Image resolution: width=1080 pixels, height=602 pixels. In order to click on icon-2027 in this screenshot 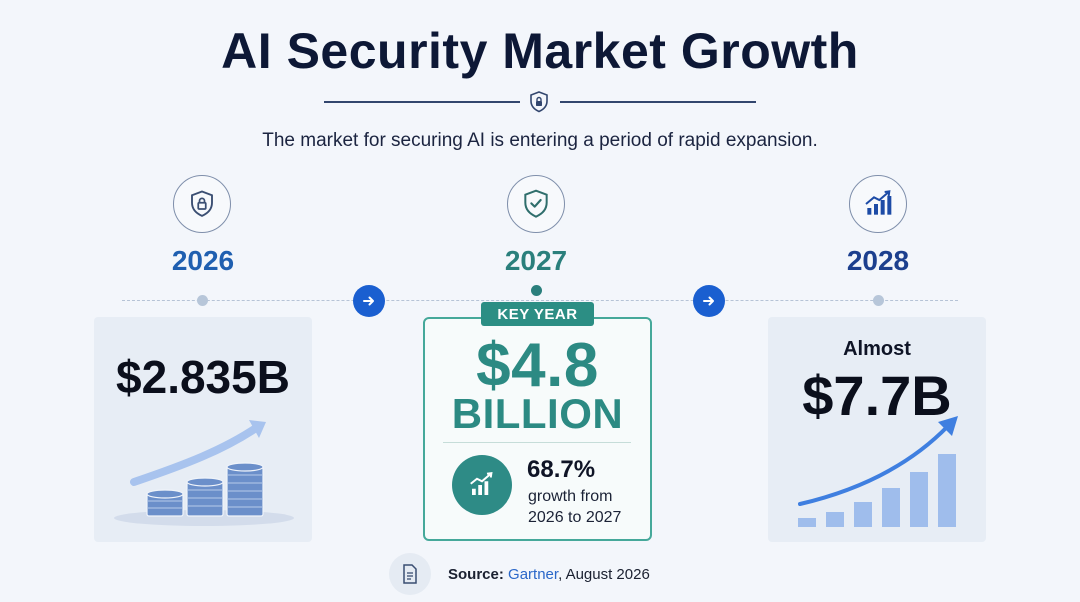, I will do `click(536, 204)`.